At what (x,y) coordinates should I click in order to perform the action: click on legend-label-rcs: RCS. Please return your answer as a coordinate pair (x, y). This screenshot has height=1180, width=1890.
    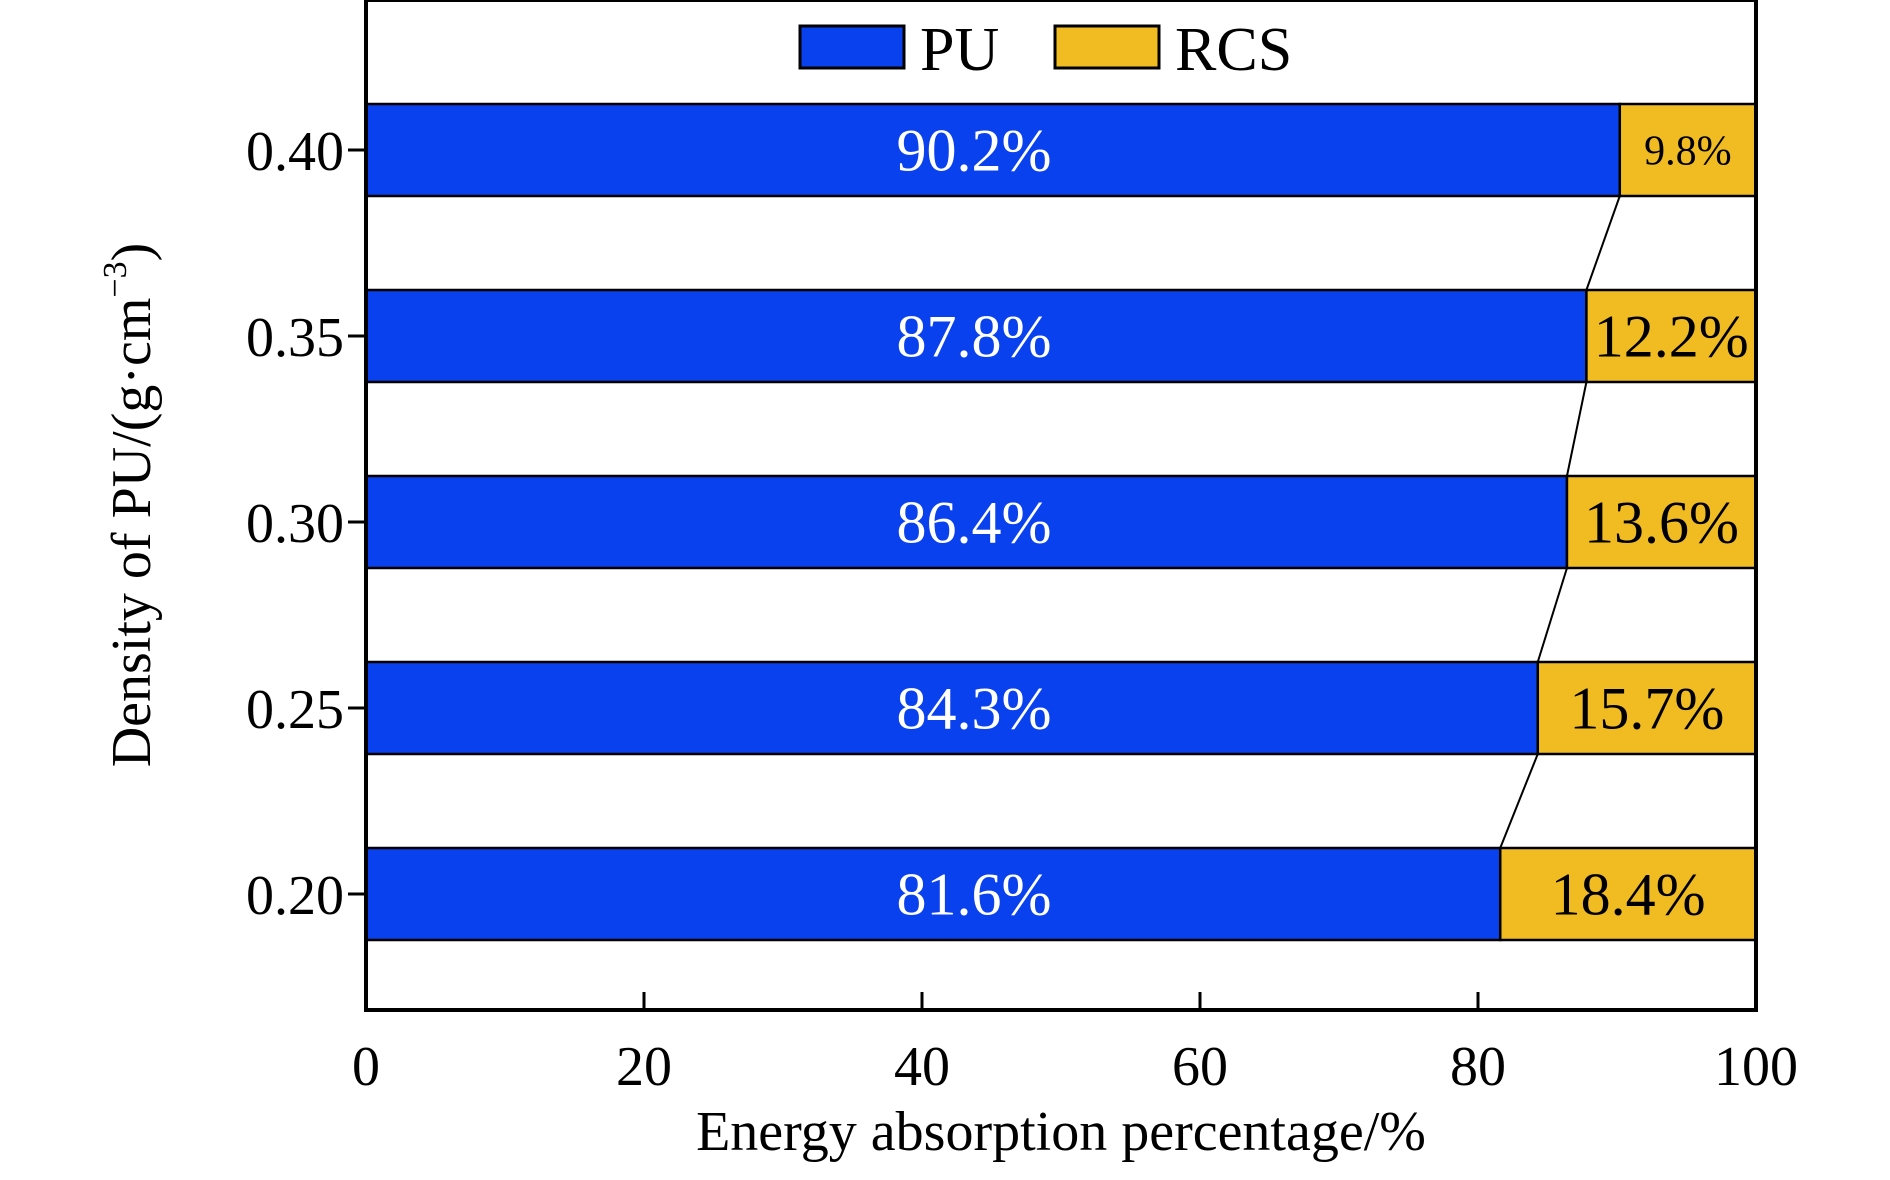
    Looking at the image, I should click on (1233, 50).